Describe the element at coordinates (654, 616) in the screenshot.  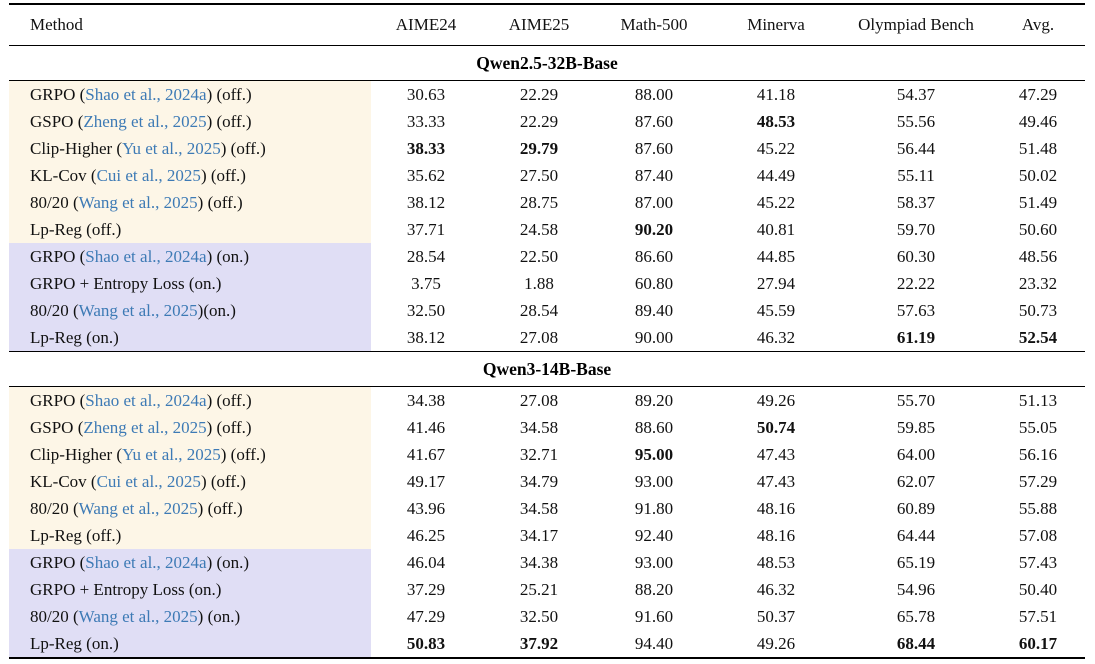
I see `value-cell: 91.60` at that location.